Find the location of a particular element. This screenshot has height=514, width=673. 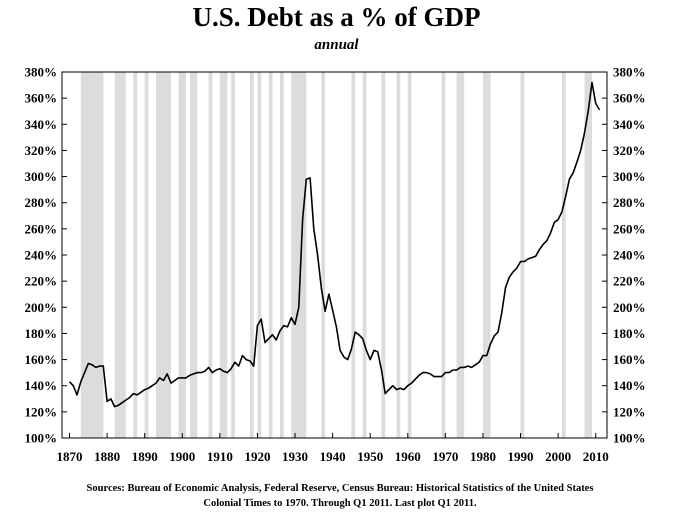

x-tick-label: 1920 is located at coordinates (257, 456).